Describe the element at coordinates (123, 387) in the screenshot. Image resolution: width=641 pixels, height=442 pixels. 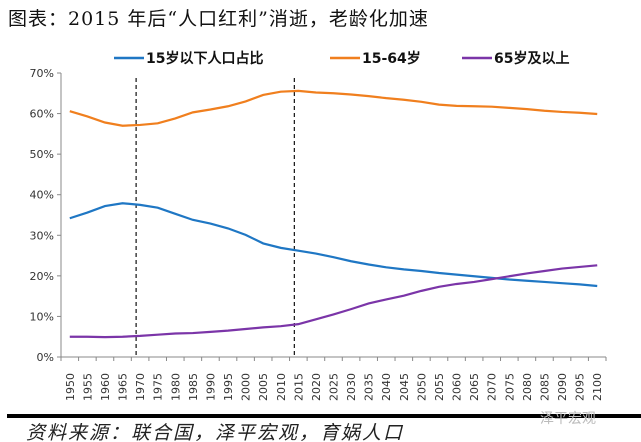
I see `x-tick-label: 1965` at that location.